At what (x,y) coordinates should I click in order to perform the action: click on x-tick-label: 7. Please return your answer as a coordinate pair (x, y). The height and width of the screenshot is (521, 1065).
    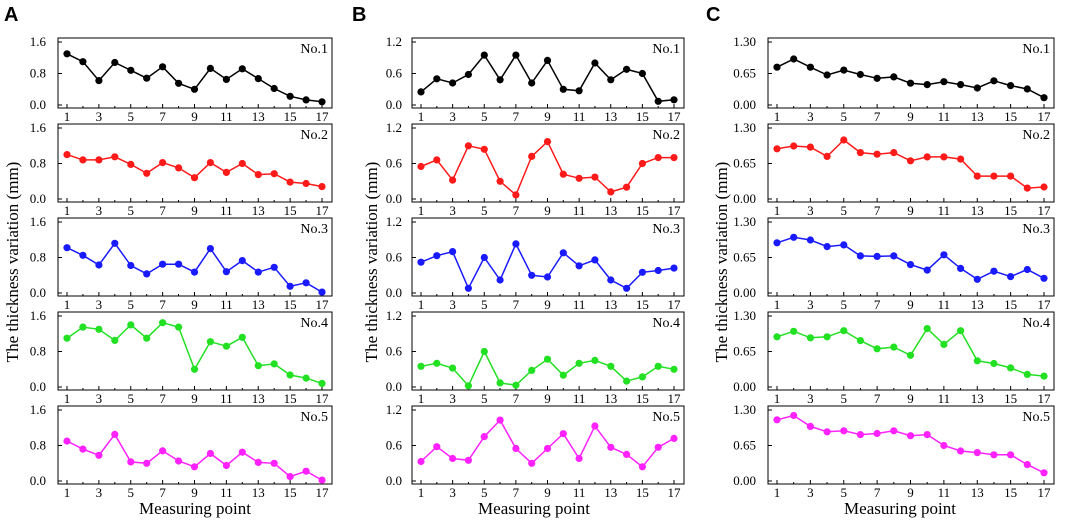
    Looking at the image, I should click on (162, 492).